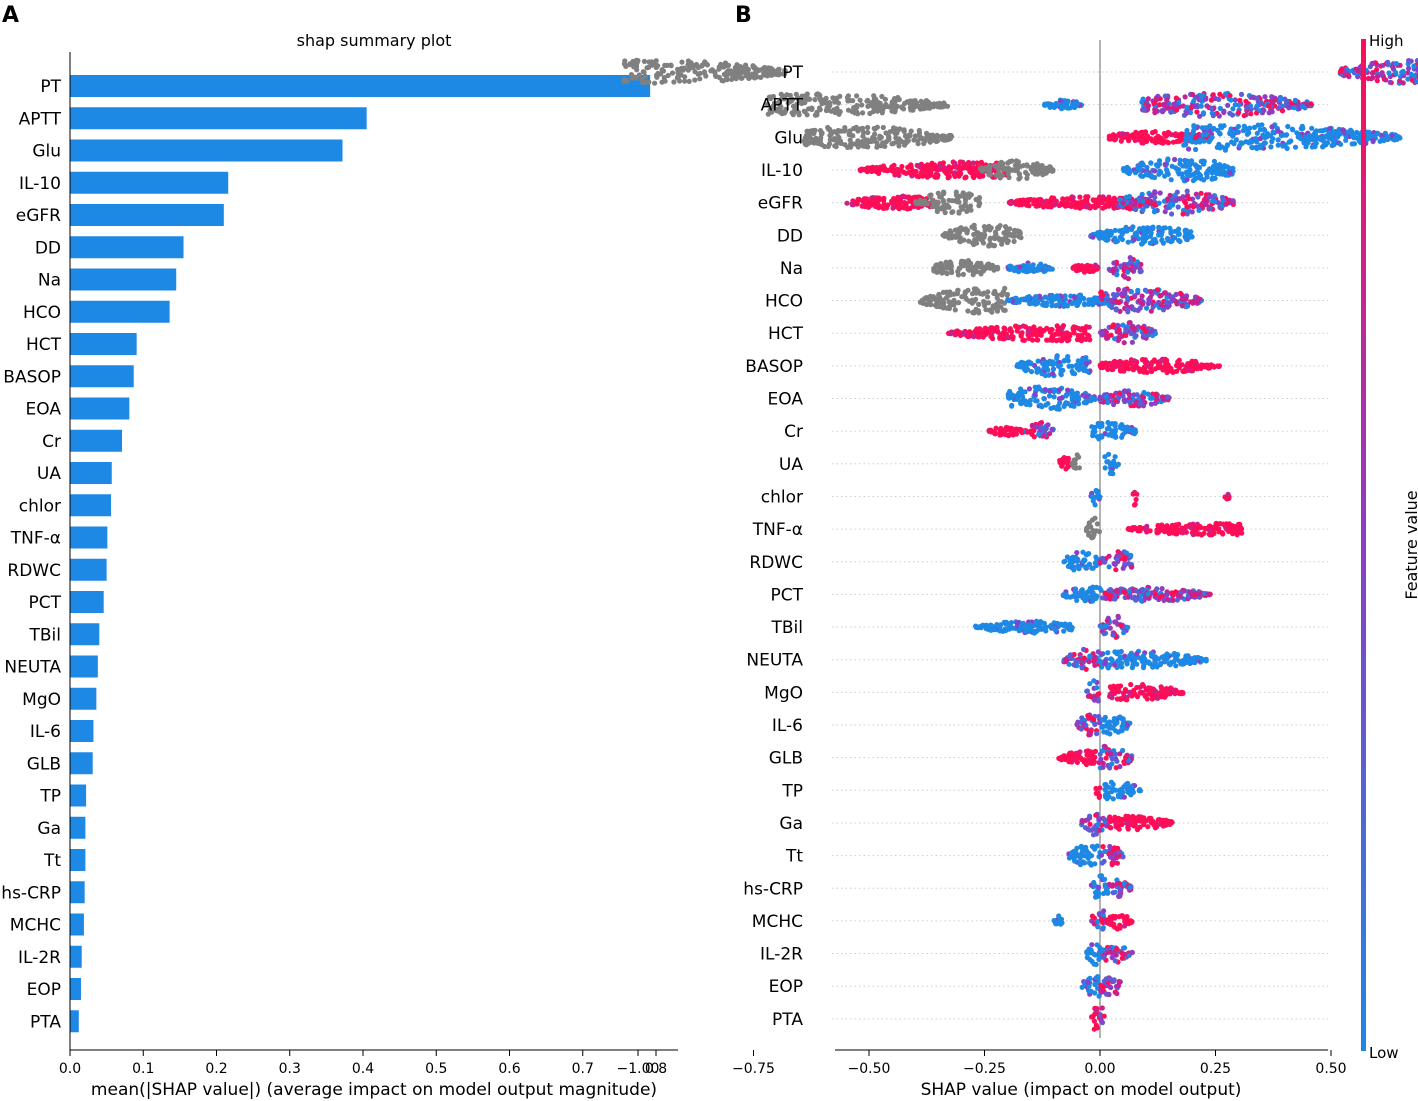 This screenshot has height=1101, width=1418. I want to click on bar-category-label: MCHC, so click(35, 926).